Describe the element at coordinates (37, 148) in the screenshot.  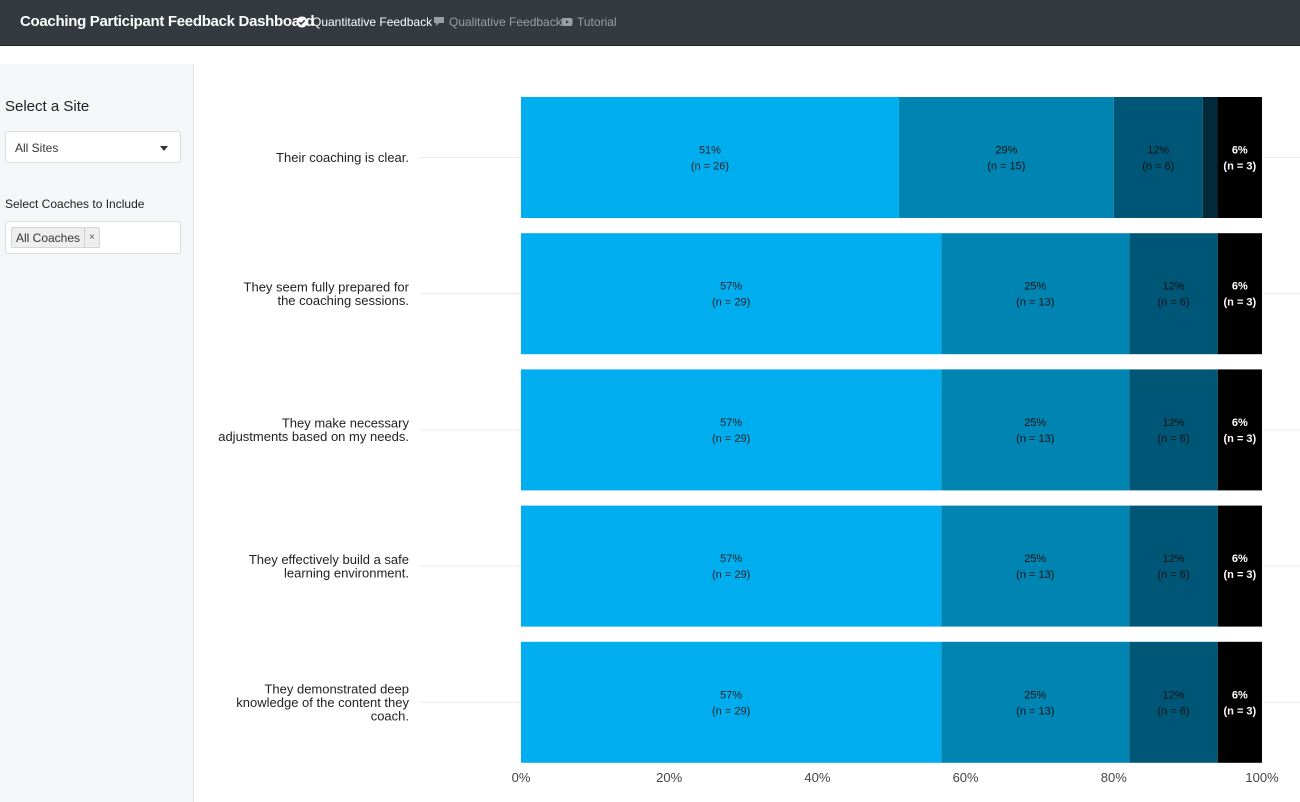
I see `site-select-value: All Sites` at that location.